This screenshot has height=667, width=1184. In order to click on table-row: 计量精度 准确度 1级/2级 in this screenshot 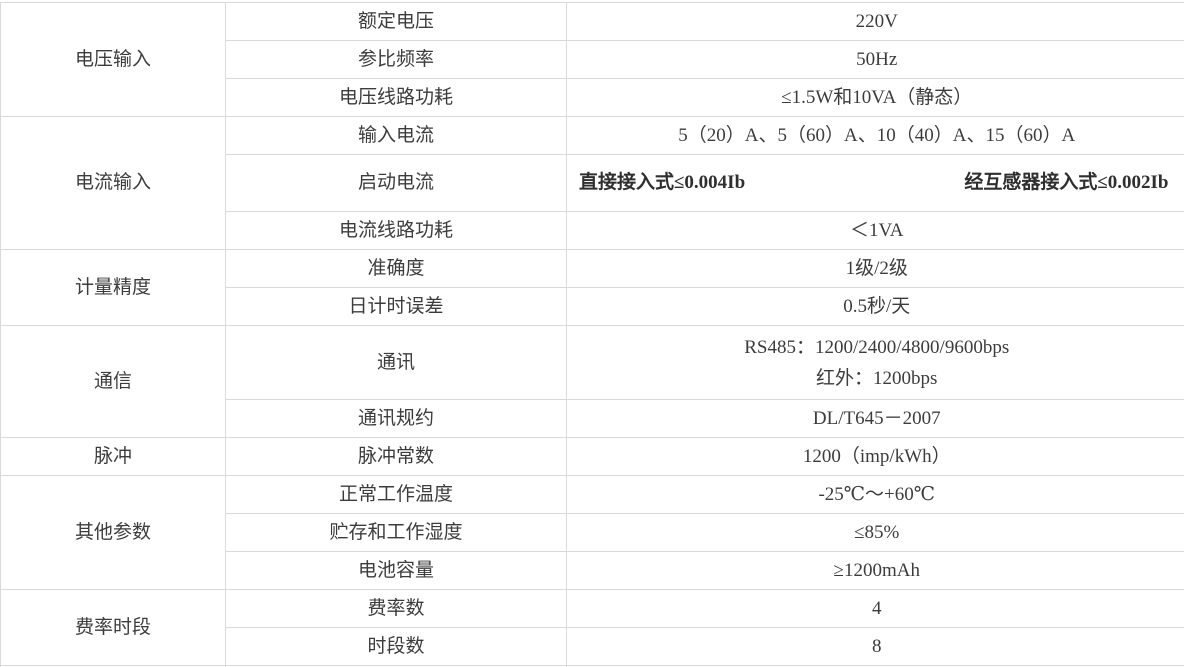, I will do `click(592, 287)`.